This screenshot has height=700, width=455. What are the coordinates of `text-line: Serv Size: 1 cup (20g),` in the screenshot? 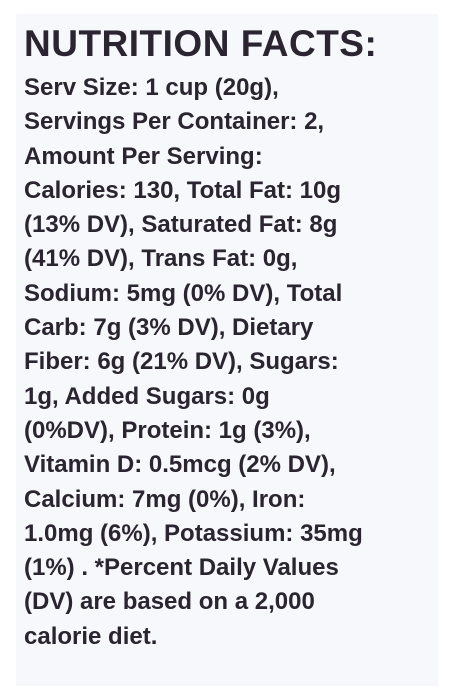 It's located at (151, 87).